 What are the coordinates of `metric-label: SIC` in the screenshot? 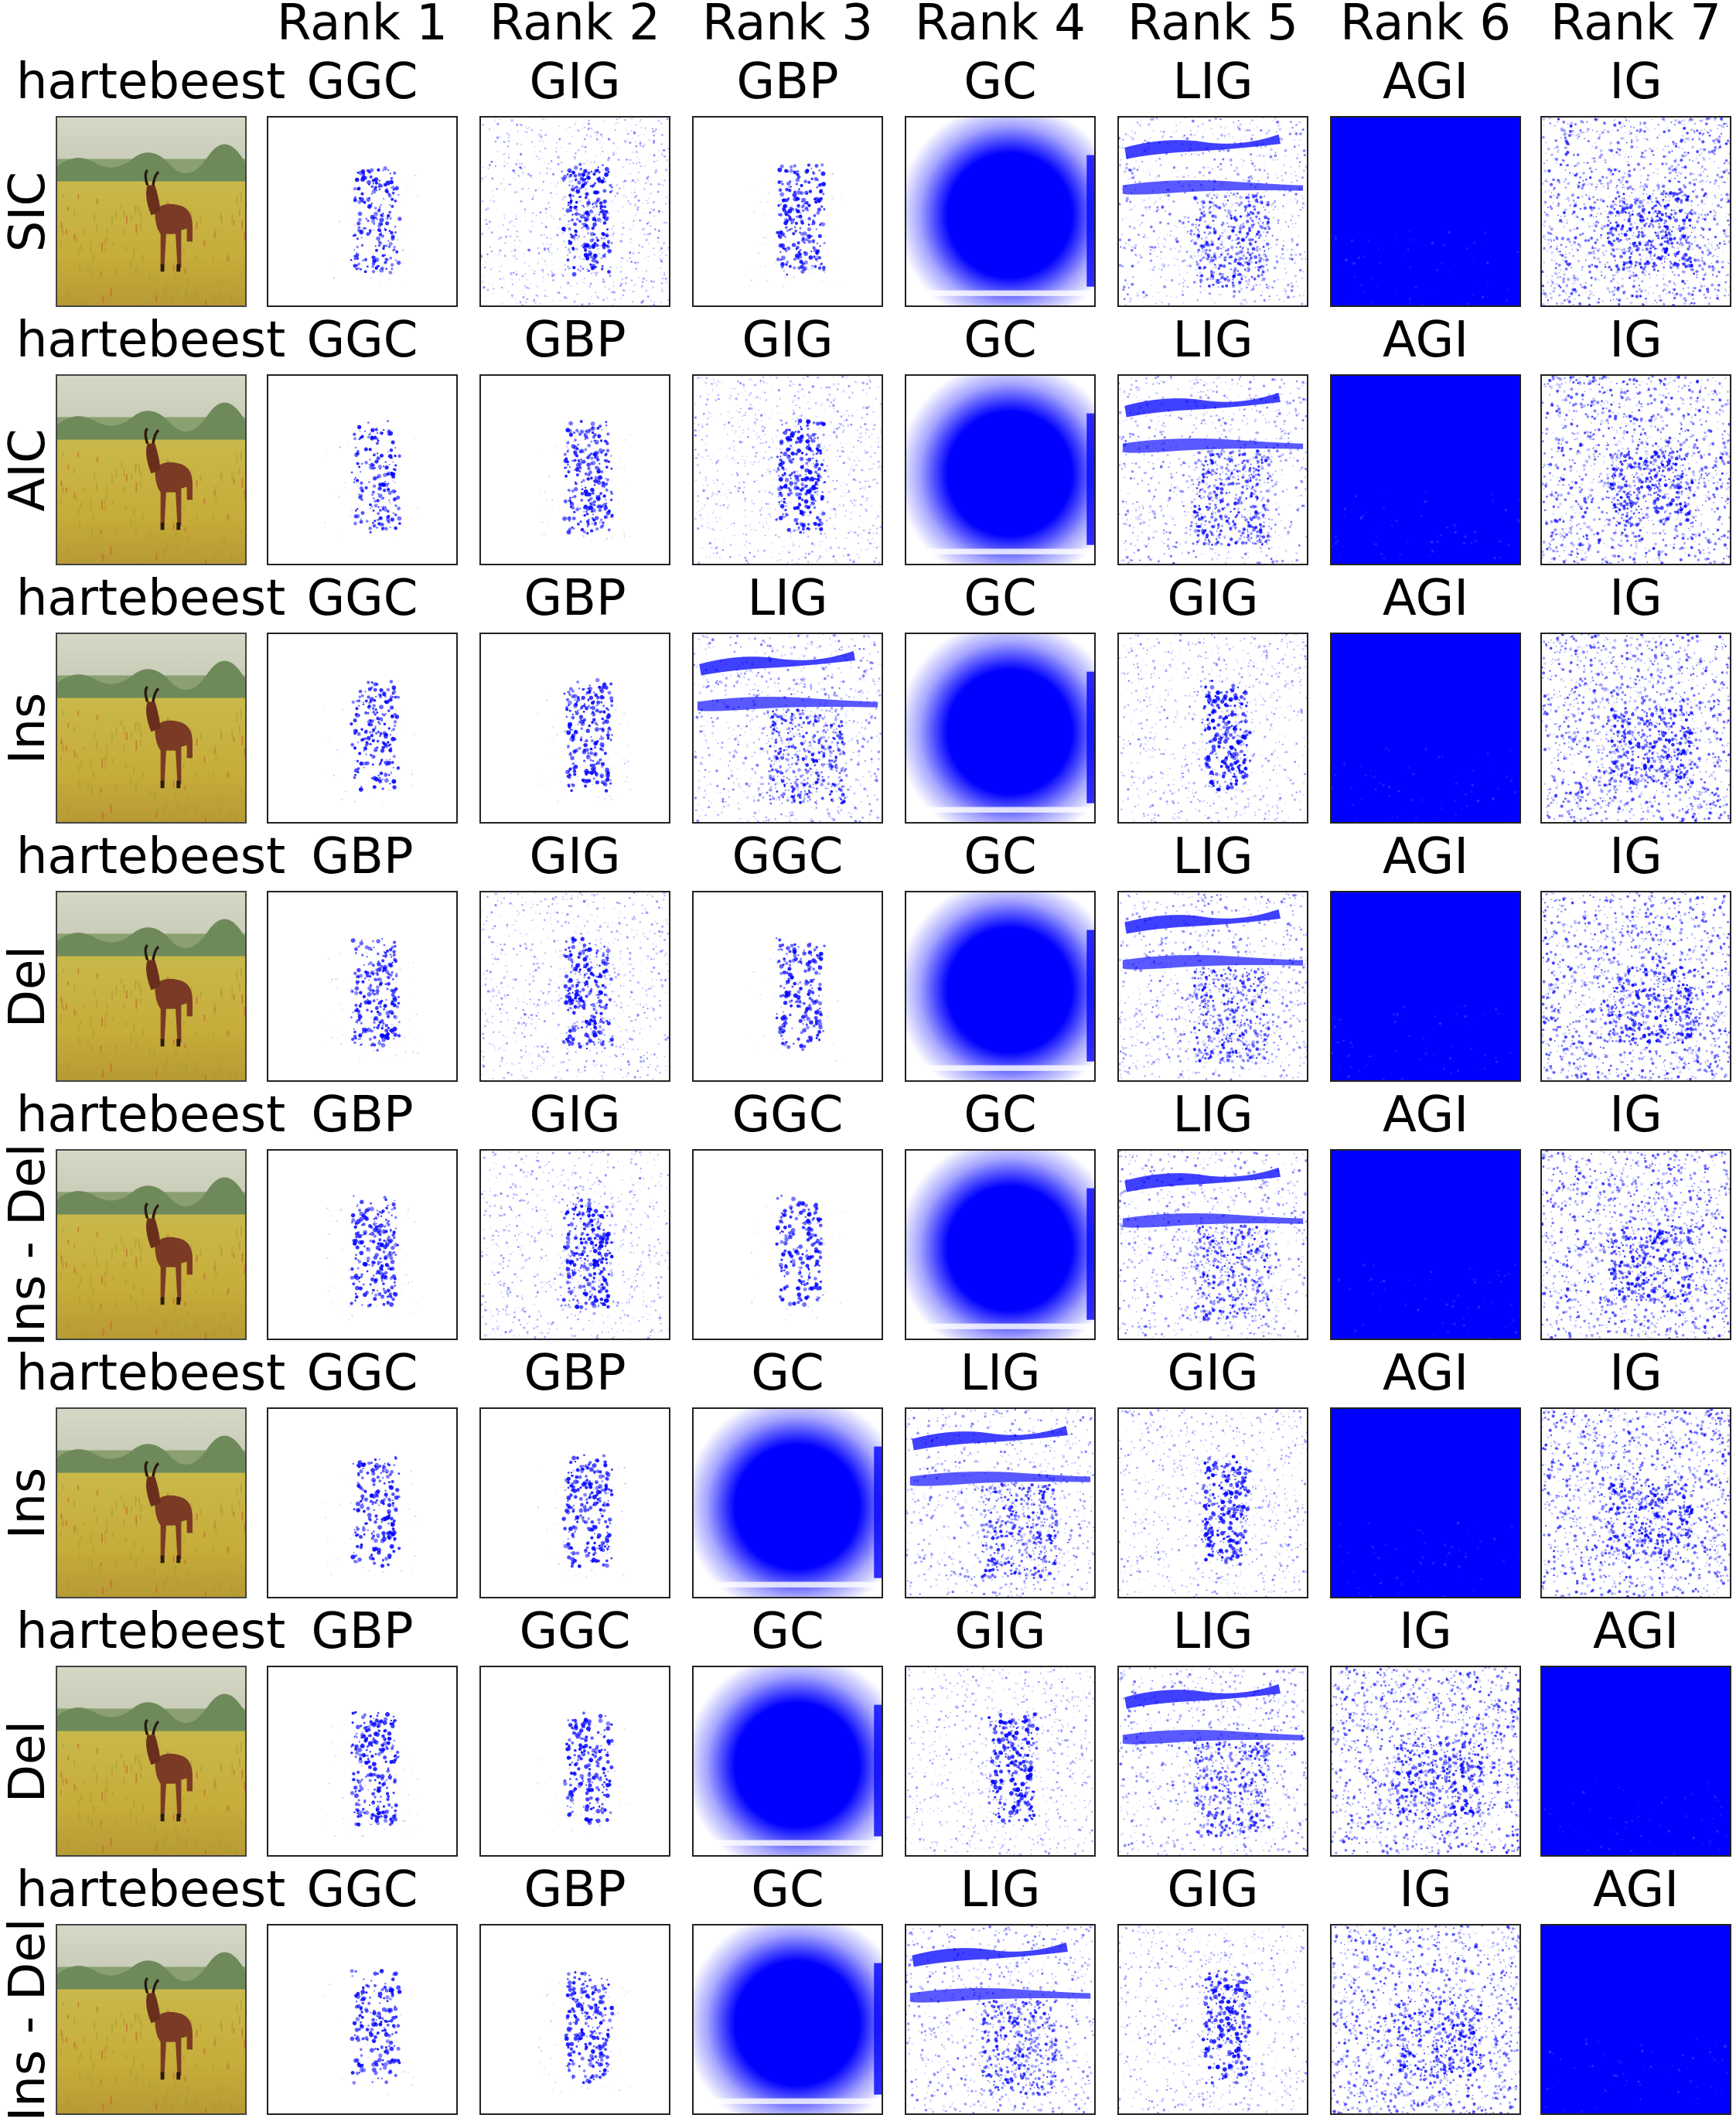 It's located at (28, 211).